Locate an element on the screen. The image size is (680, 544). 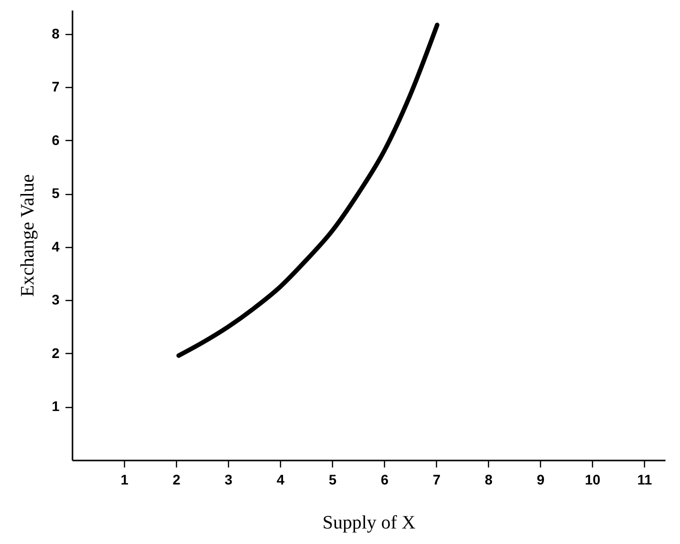
x-tick-label: 5 is located at coordinates (332, 480).